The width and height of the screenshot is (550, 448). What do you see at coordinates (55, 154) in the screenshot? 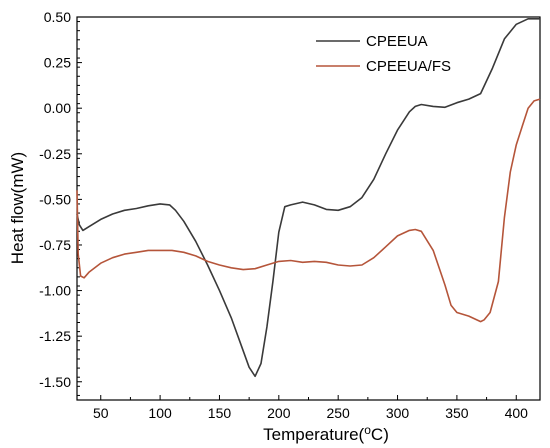
I see `y-tick-label: -0.25` at bounding box center [55, 154].